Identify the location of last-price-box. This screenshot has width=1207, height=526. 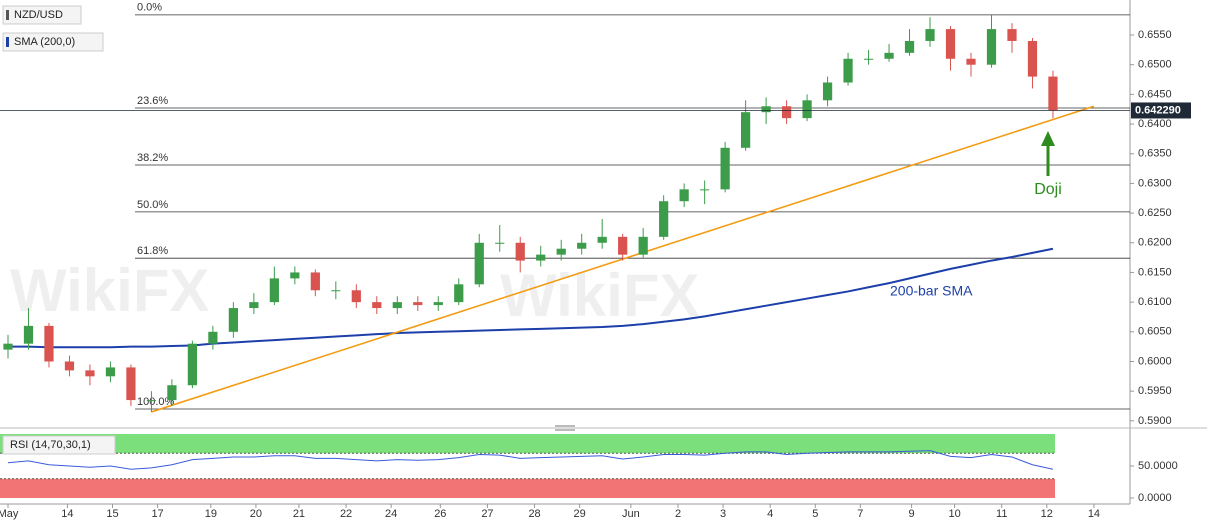
(1161, 110).